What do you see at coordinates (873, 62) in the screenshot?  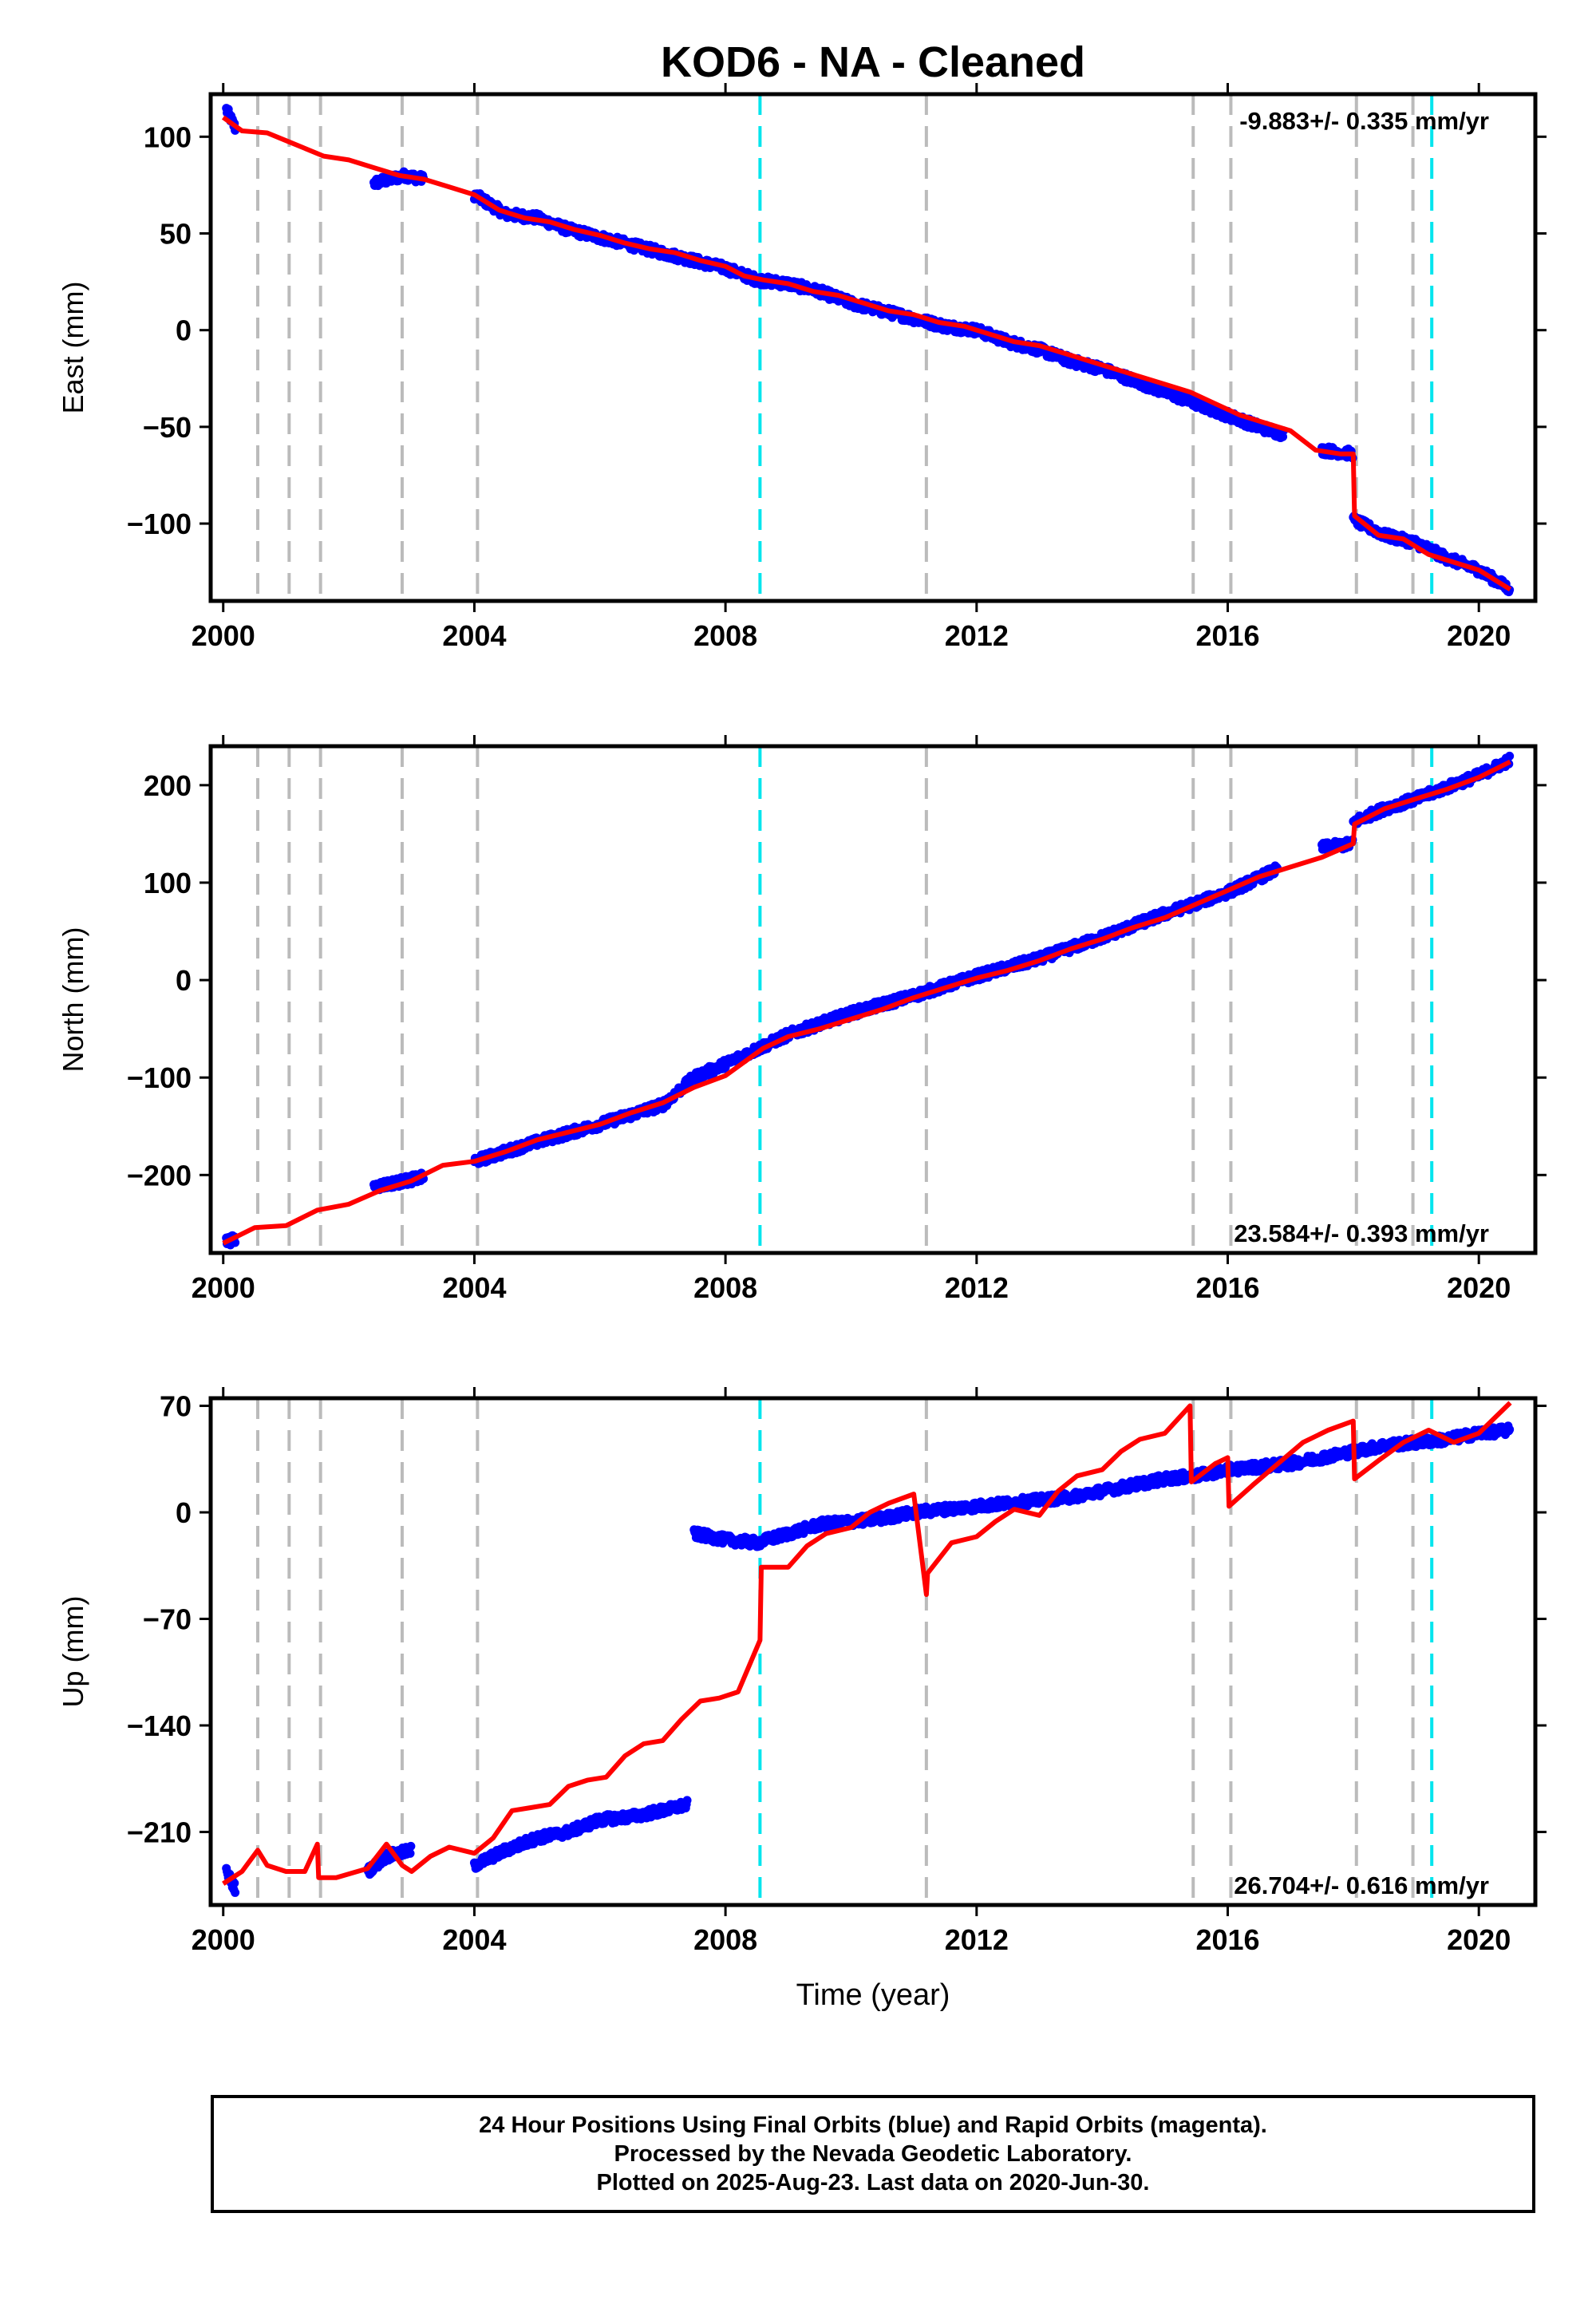 I see `figure-title: KOD6 - NA - Cleaned` at bounding box center [873, 62].